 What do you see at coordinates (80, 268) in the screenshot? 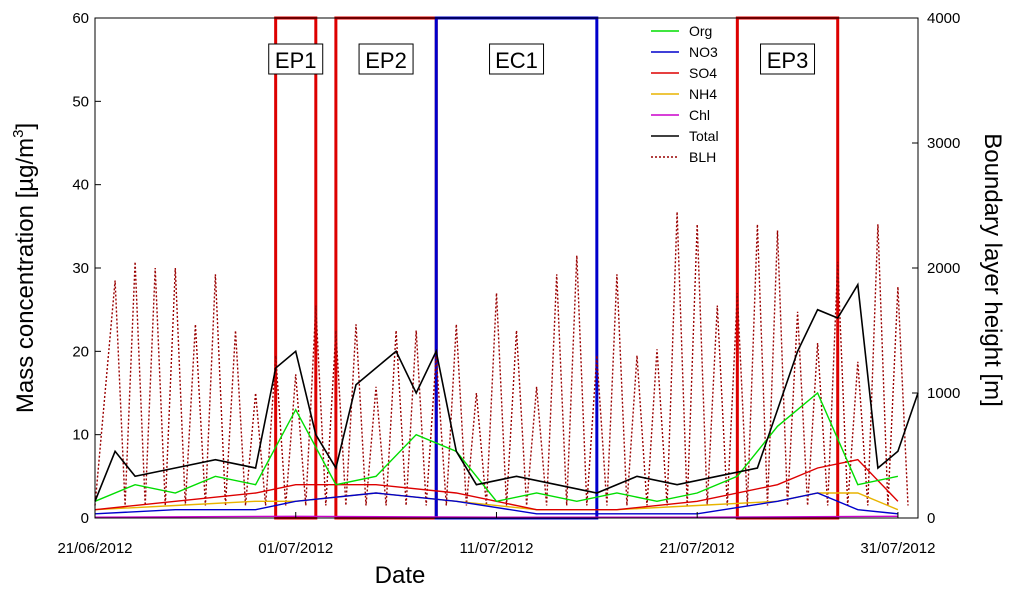
I see `y-tick-label: 30` at bounding box center [80, 268].